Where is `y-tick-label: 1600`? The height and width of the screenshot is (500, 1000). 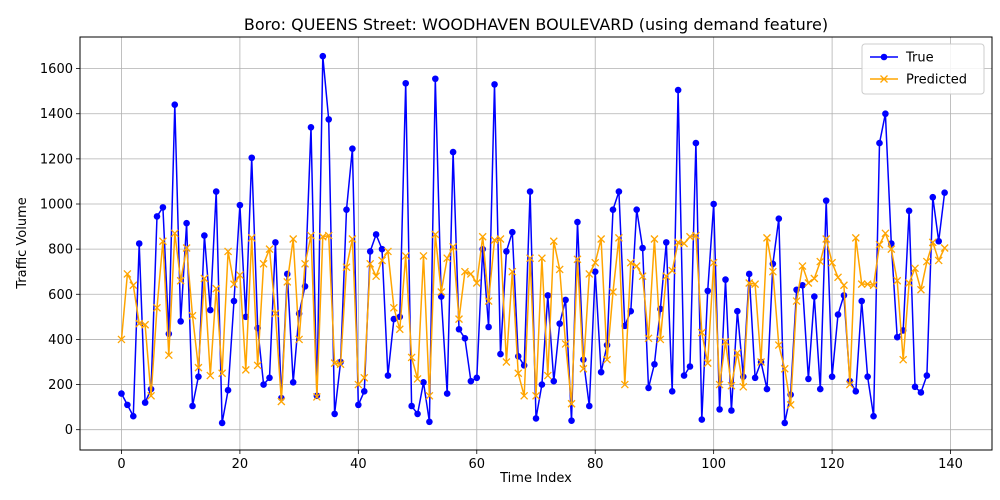
y-tick-label: 1600 is located at coordinates (56, 69).